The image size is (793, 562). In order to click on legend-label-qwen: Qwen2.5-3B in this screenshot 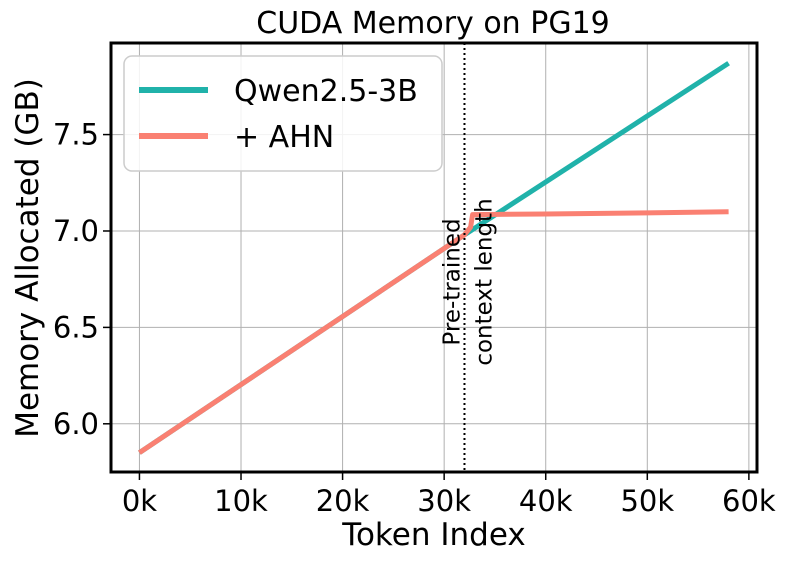, I will do `click(326, 91)`.